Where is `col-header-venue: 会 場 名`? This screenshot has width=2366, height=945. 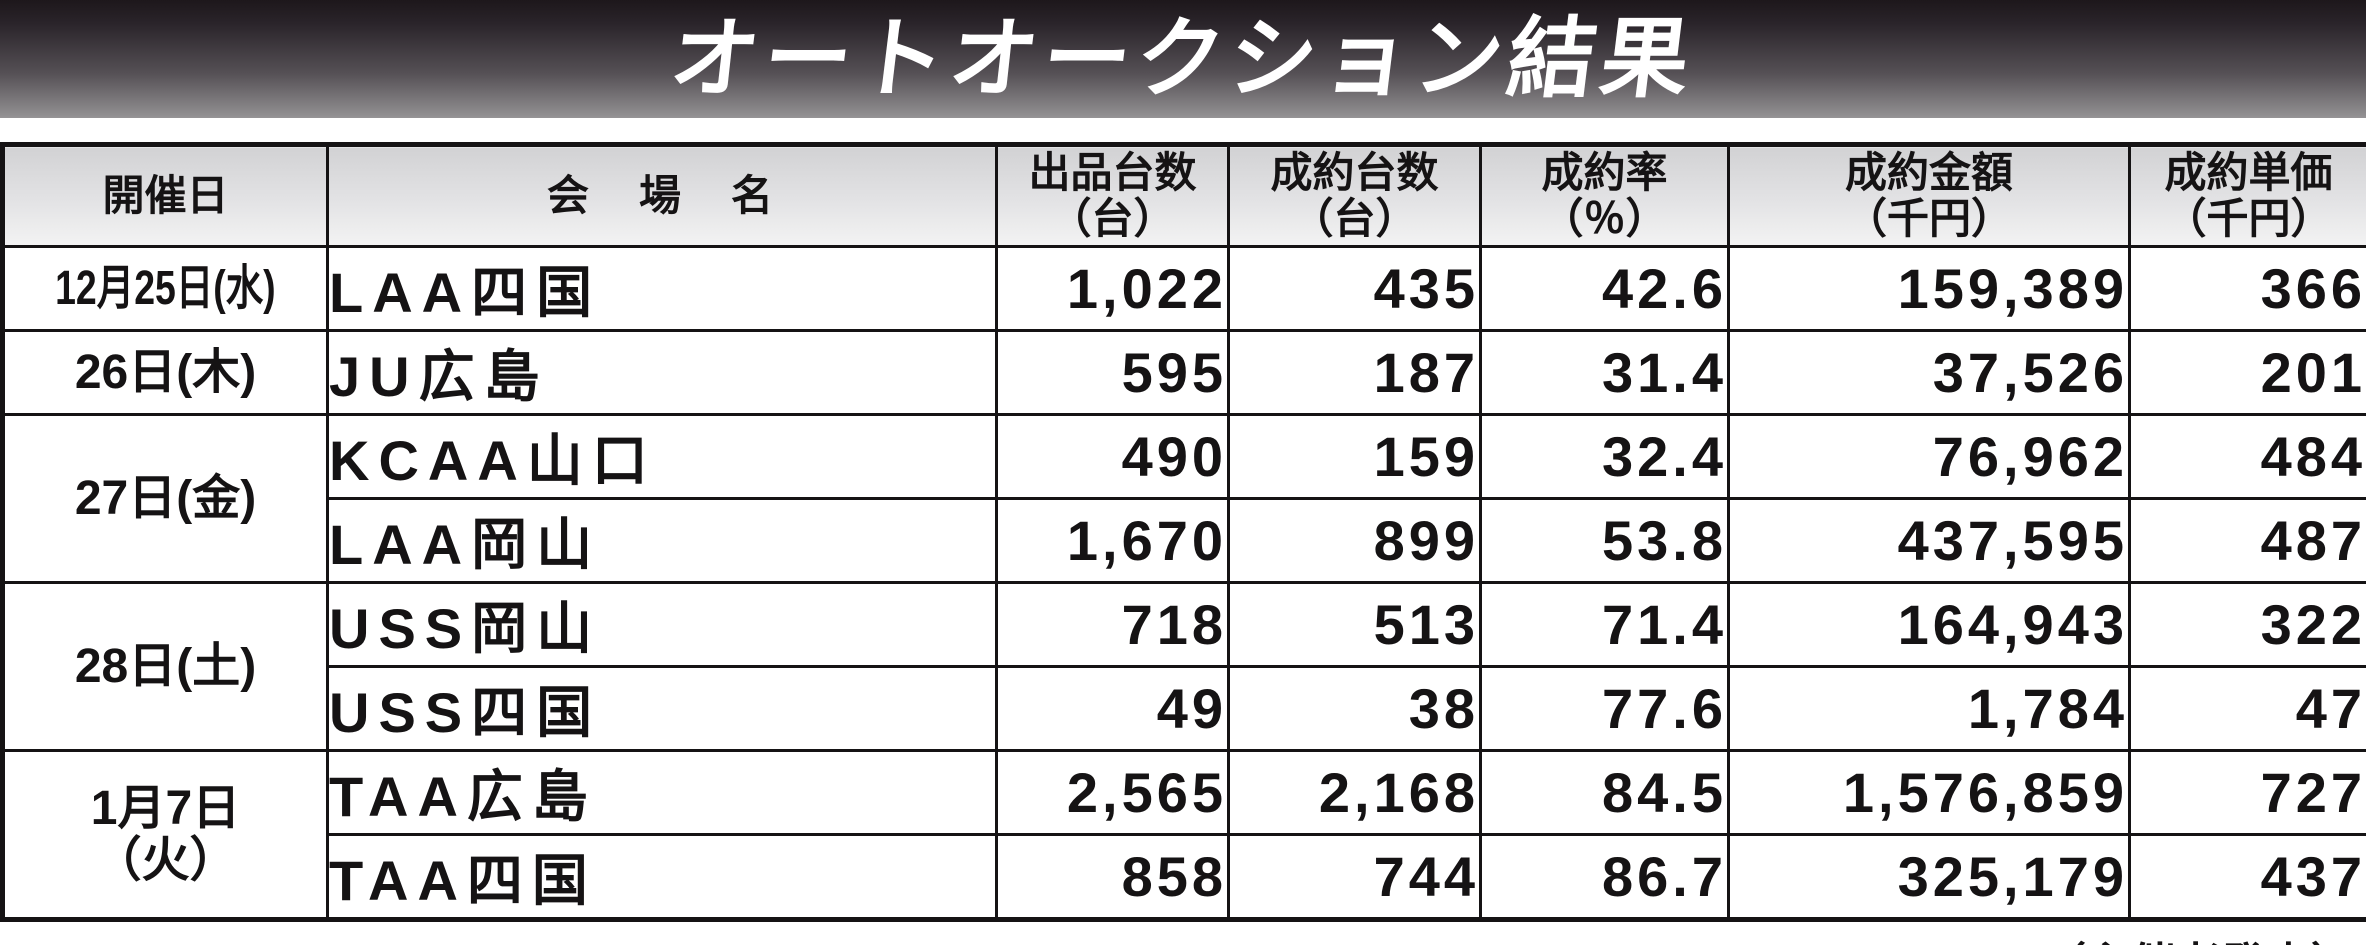
col-header-venue: 会 場 名 is located at coordinates (662, 195).